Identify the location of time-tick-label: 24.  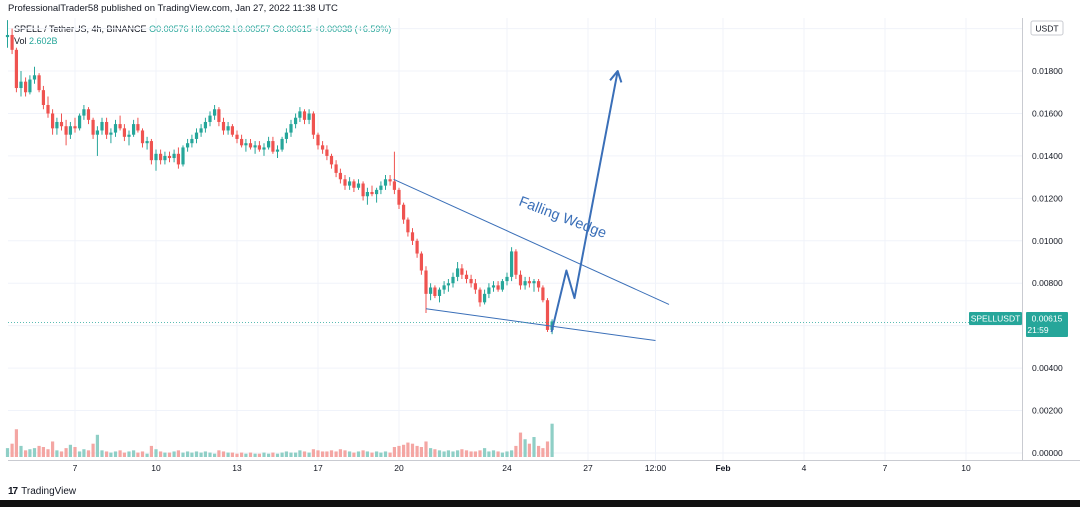
(507, 468).